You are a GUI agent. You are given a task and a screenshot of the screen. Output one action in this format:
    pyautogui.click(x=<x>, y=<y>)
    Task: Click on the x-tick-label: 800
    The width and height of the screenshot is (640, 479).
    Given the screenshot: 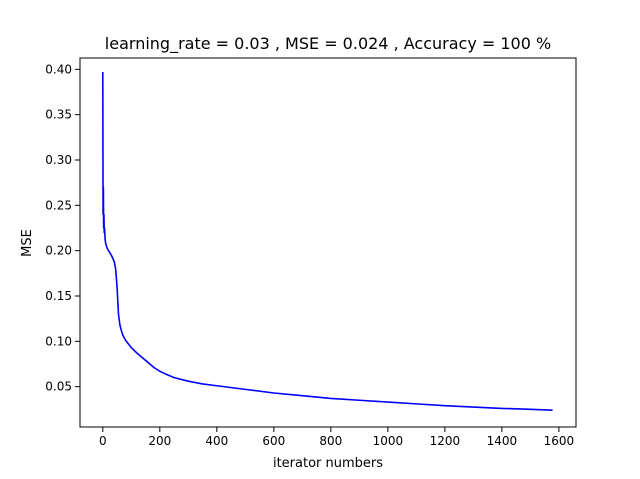 What is the action you would take?
    pyautogui.click(x=330, y=441)
    